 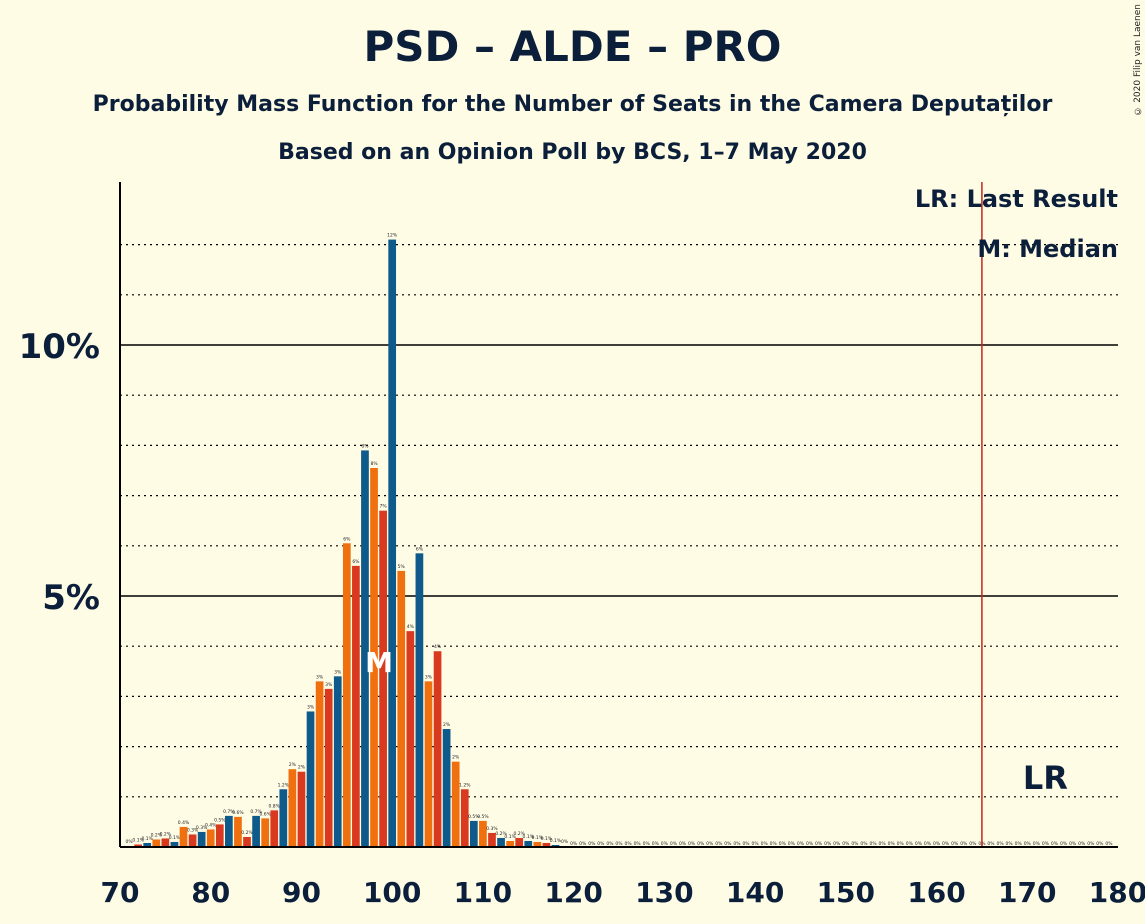 I want to click on x-tick-label: 120, so click(x=573, y=892).